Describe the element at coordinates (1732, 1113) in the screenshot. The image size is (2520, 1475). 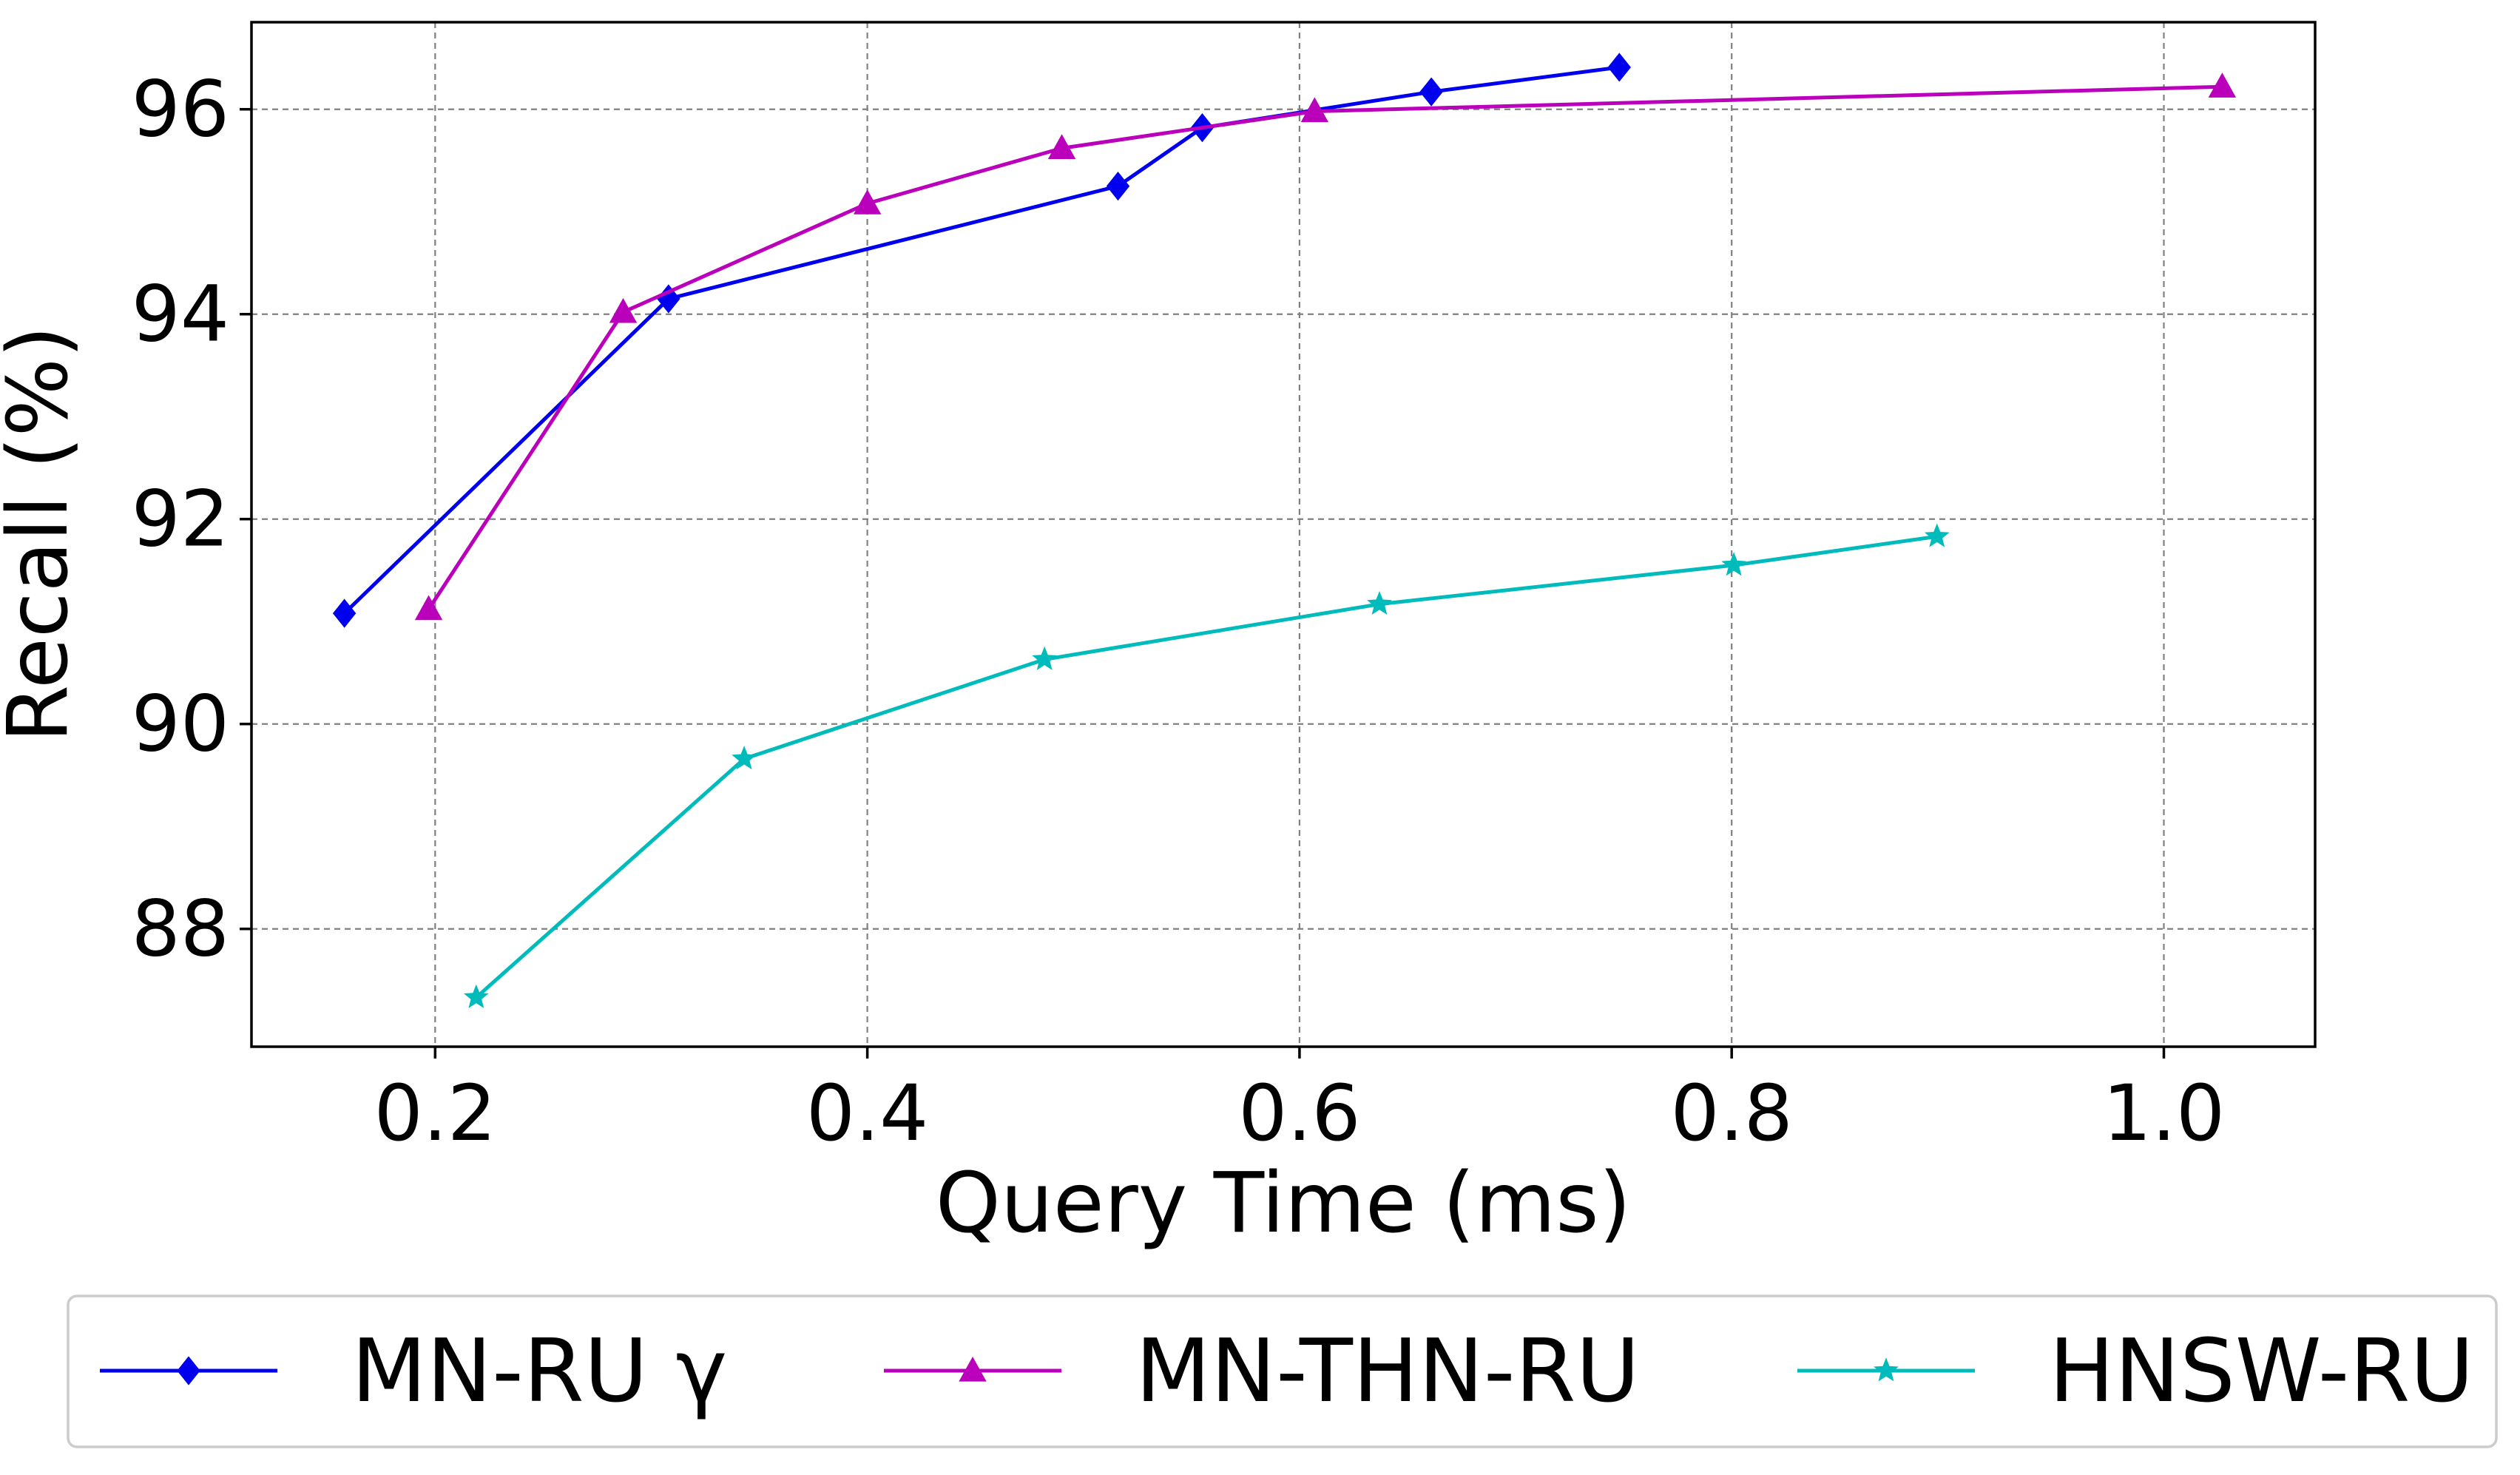
I see `x-tick-label: 0.8` at that location.